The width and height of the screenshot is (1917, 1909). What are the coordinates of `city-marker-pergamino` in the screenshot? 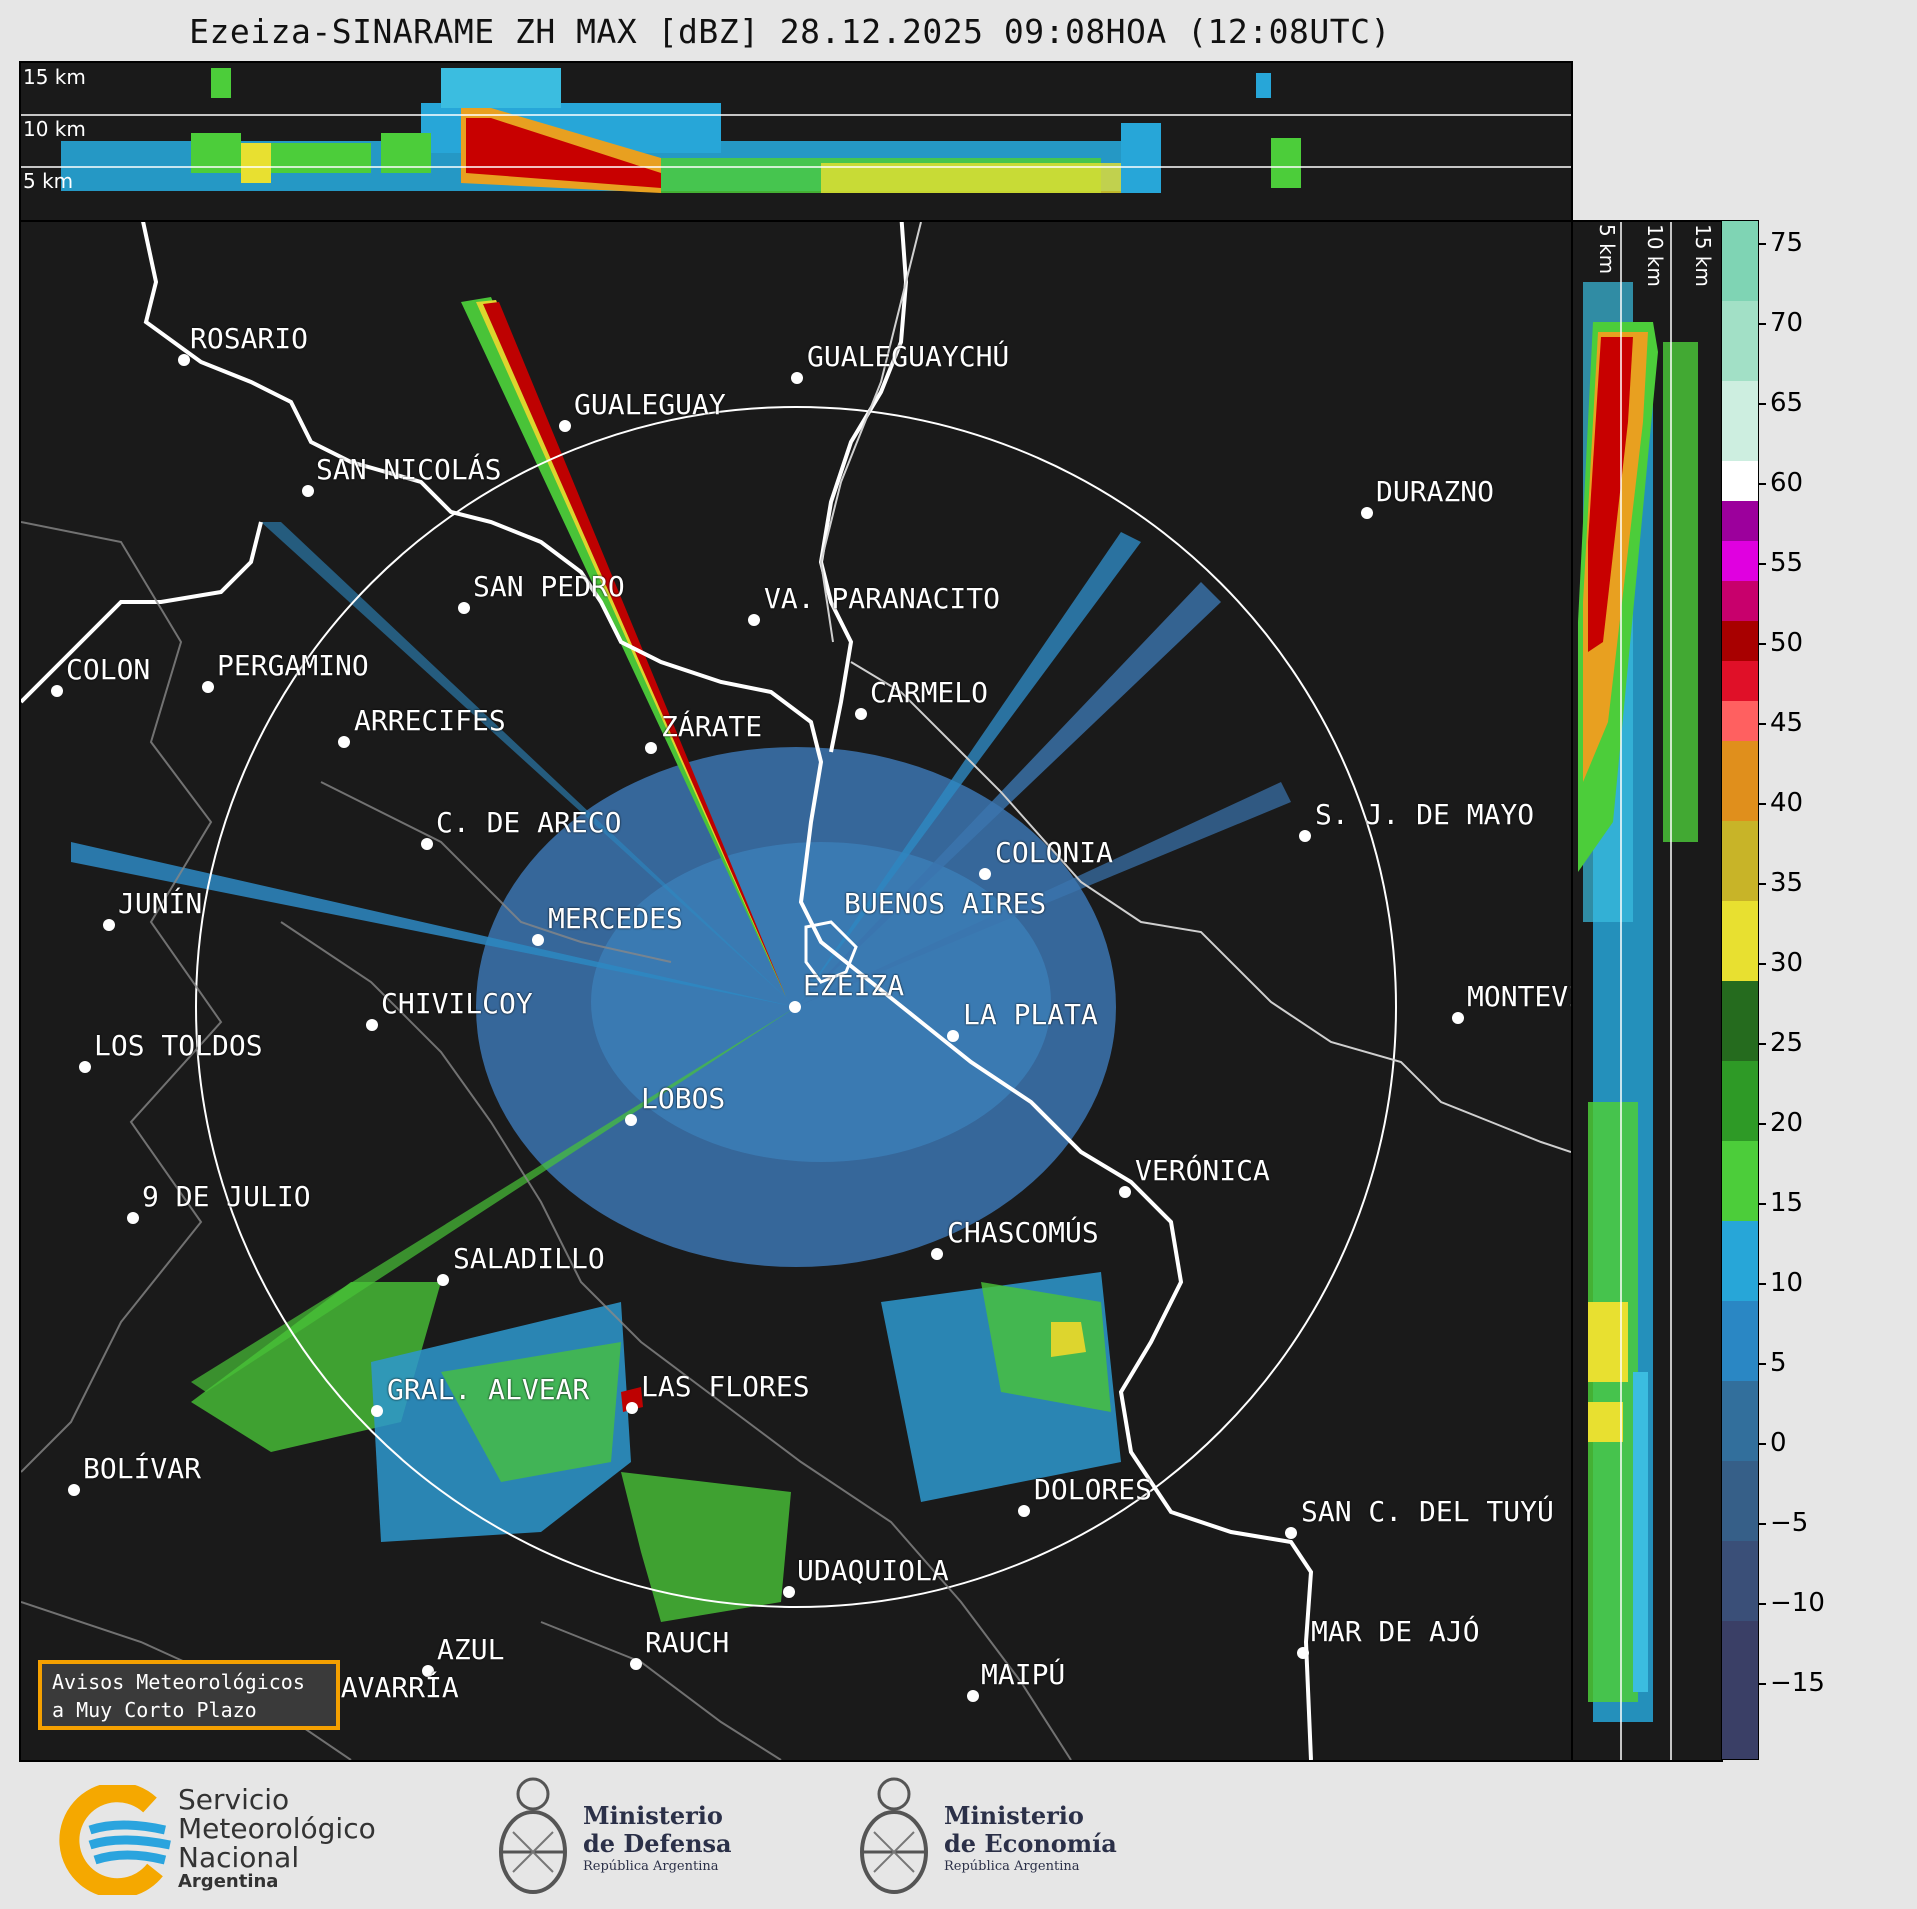 It's located at (208, 687).